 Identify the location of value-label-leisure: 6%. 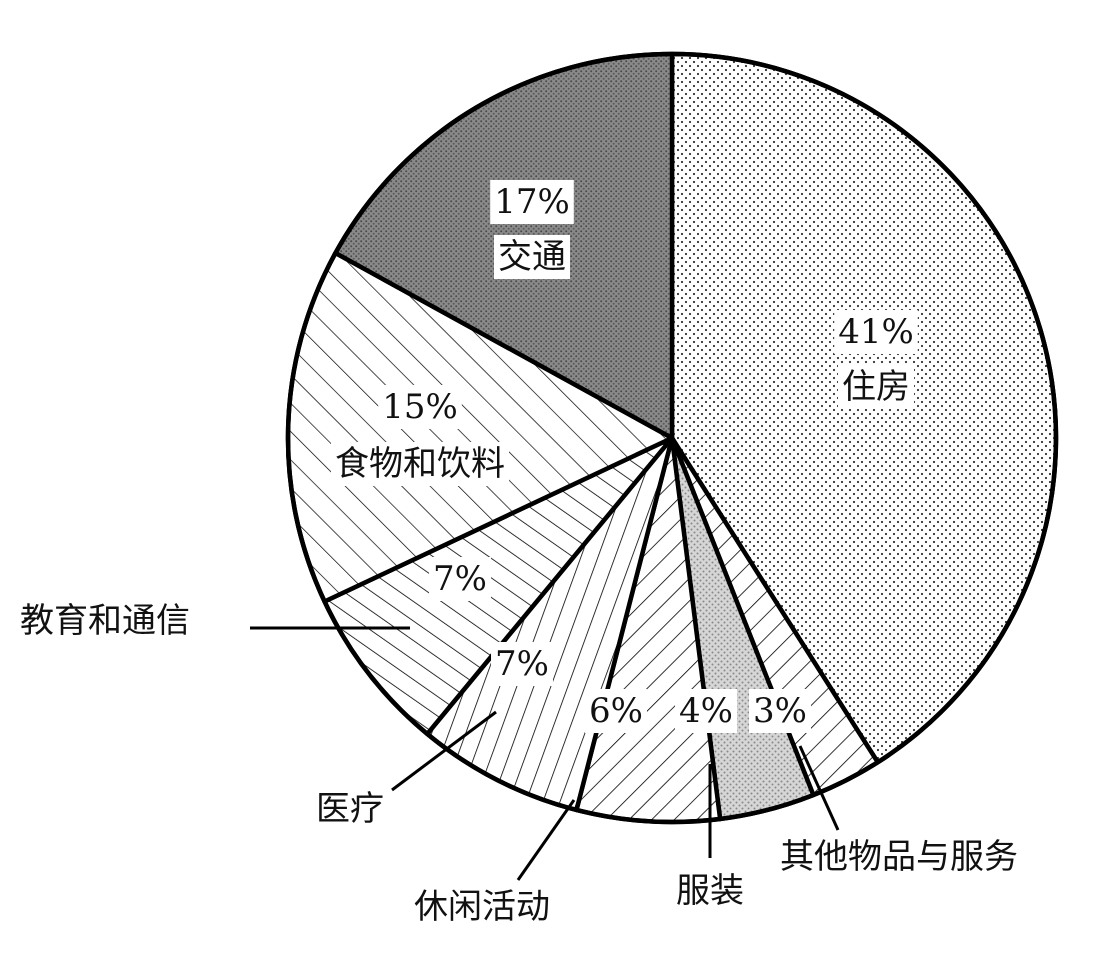
(616, 711).